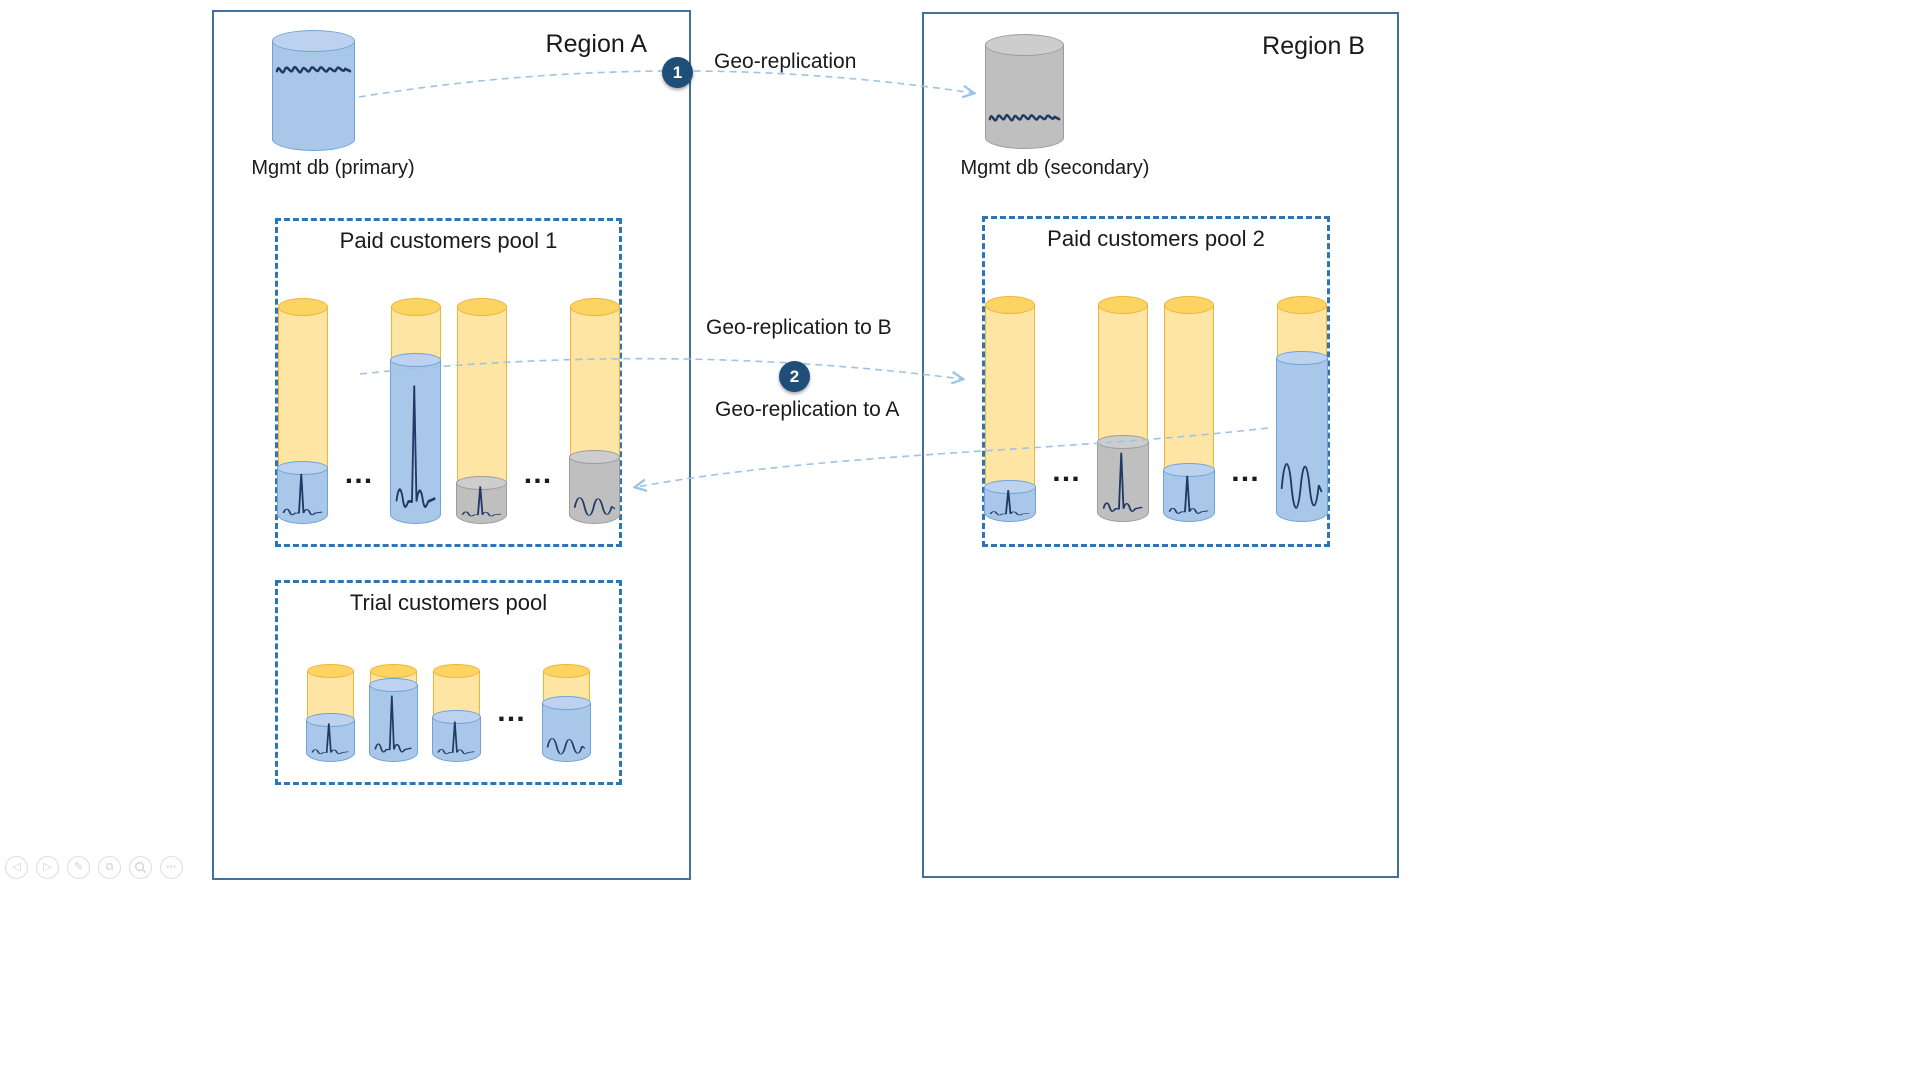 The height and width of the screenshot is (1077, 1915). Describe the element at coordinates (333, 168) in the screenshot. I see `mgmt-db-primary-label: Mgmt db (primary)` at that location.